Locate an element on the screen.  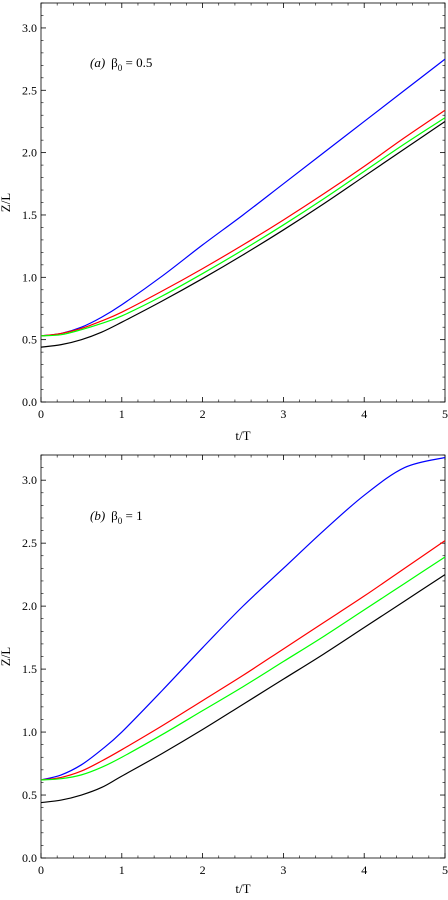
annotation-tag: (a) is located at coordinates (97, 62).